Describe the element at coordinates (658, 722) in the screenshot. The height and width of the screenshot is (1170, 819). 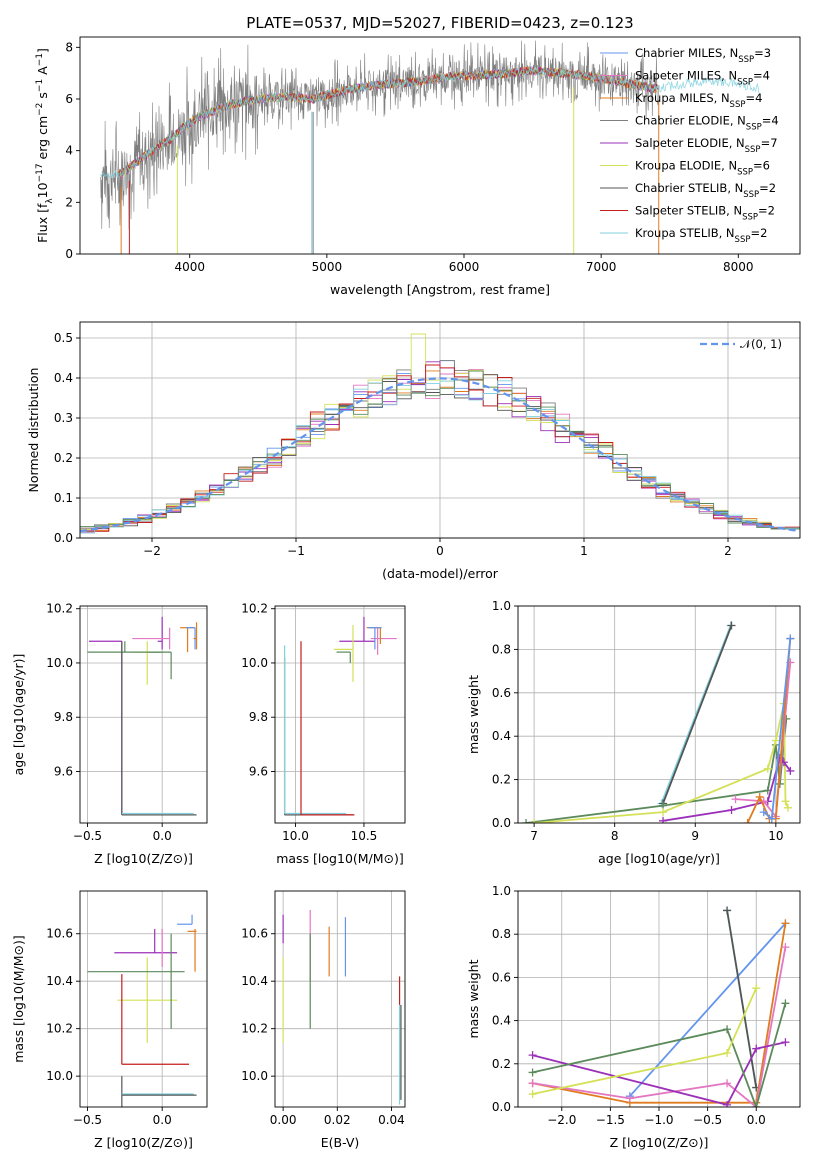
I see `plot-area-weight_vs_age` at that location.